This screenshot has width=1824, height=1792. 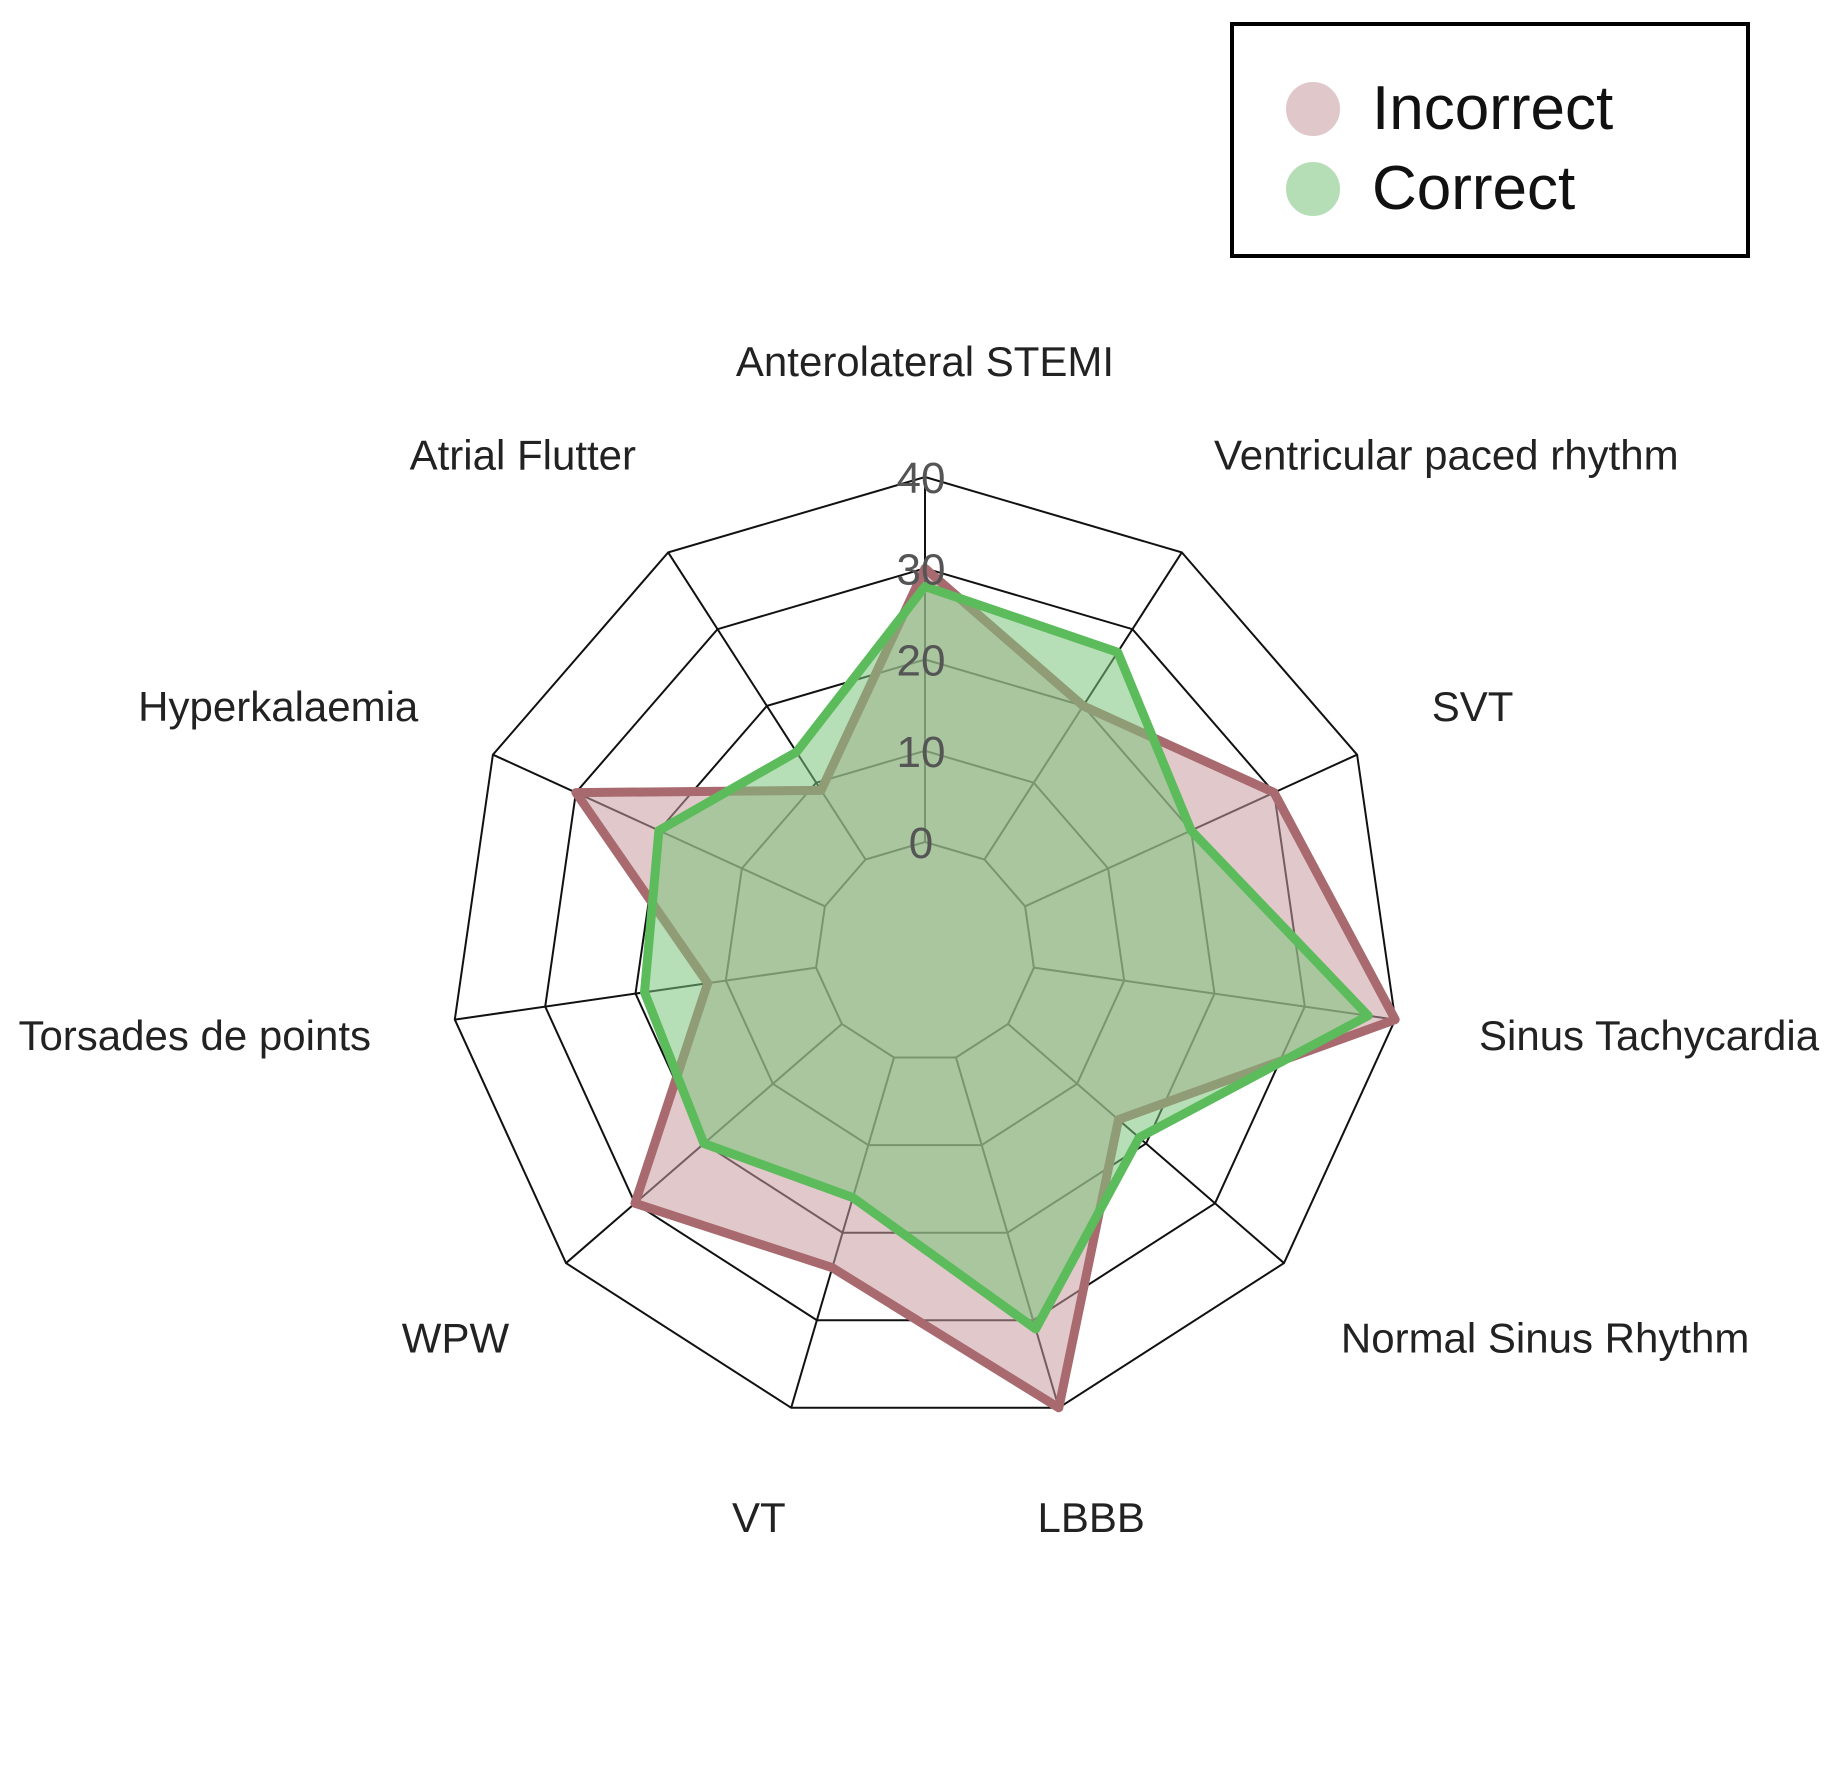 I want to click on legend-label-correct: Correct, so click(x=1474, y=188).